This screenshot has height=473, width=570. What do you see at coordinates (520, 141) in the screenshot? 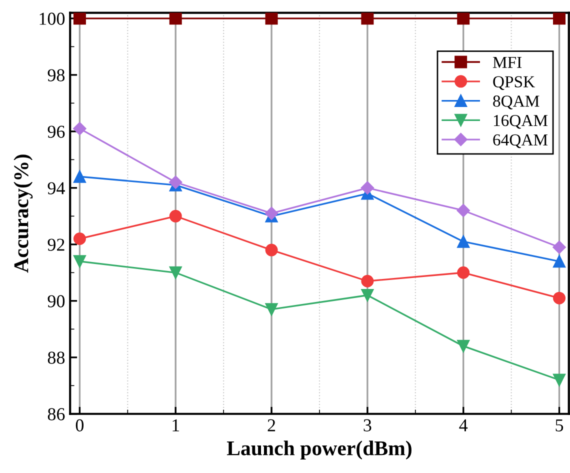
I see `legend-label: 64QAM` at bounding box center [520, 141].